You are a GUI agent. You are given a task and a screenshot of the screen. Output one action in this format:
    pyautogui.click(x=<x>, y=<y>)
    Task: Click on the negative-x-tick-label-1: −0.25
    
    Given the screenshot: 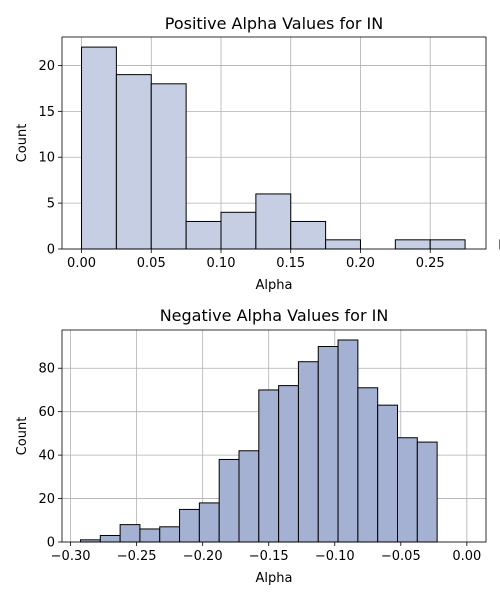 What is the action you would take?
    pyautogui.click(x=137, y=556)
    